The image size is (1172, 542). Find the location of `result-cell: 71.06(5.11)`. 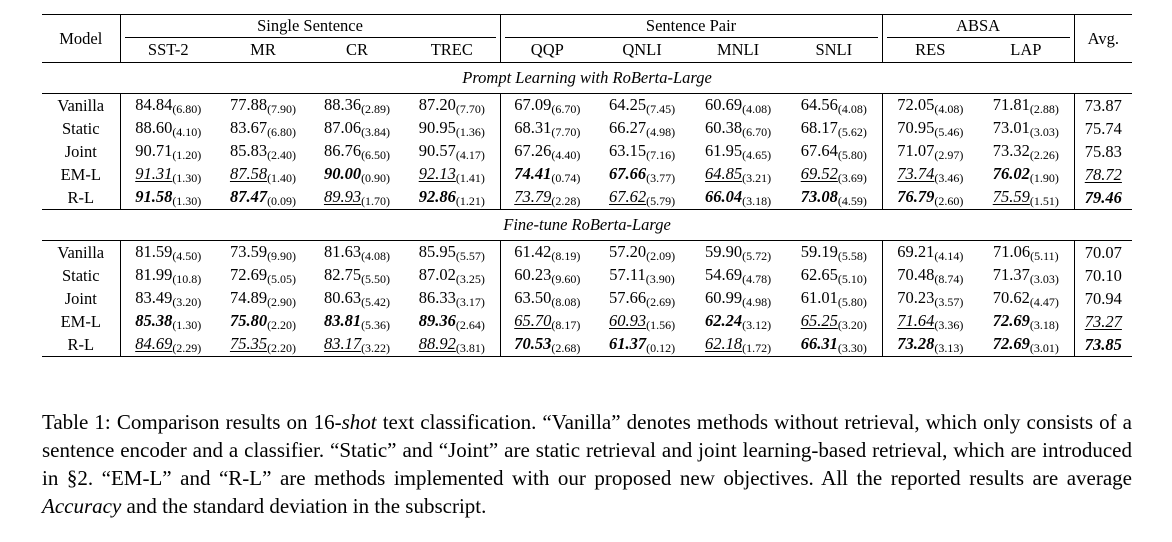

result-cell: 71.06(5.11) is located at coordinates (1026, 252).